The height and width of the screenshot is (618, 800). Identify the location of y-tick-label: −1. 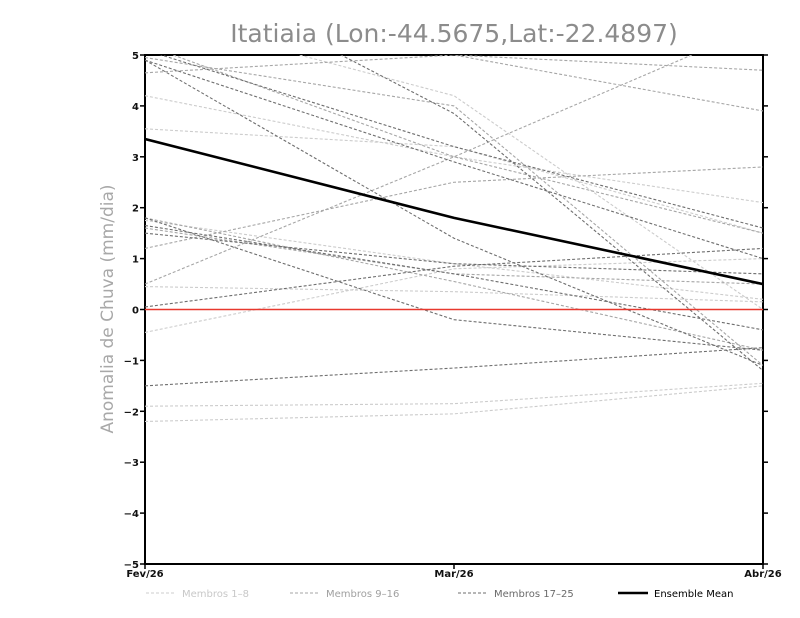
(131, 361).